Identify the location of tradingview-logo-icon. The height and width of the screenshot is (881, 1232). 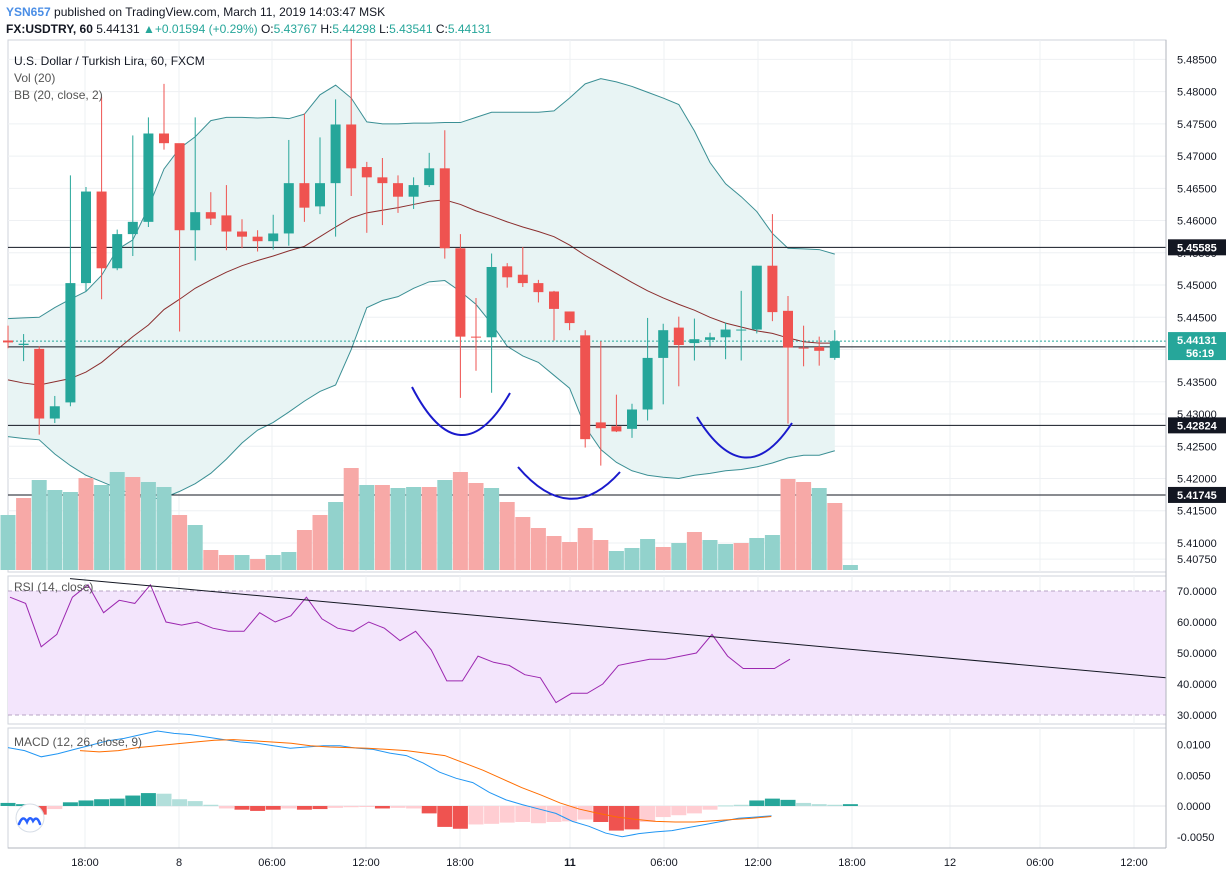
(30, 818).